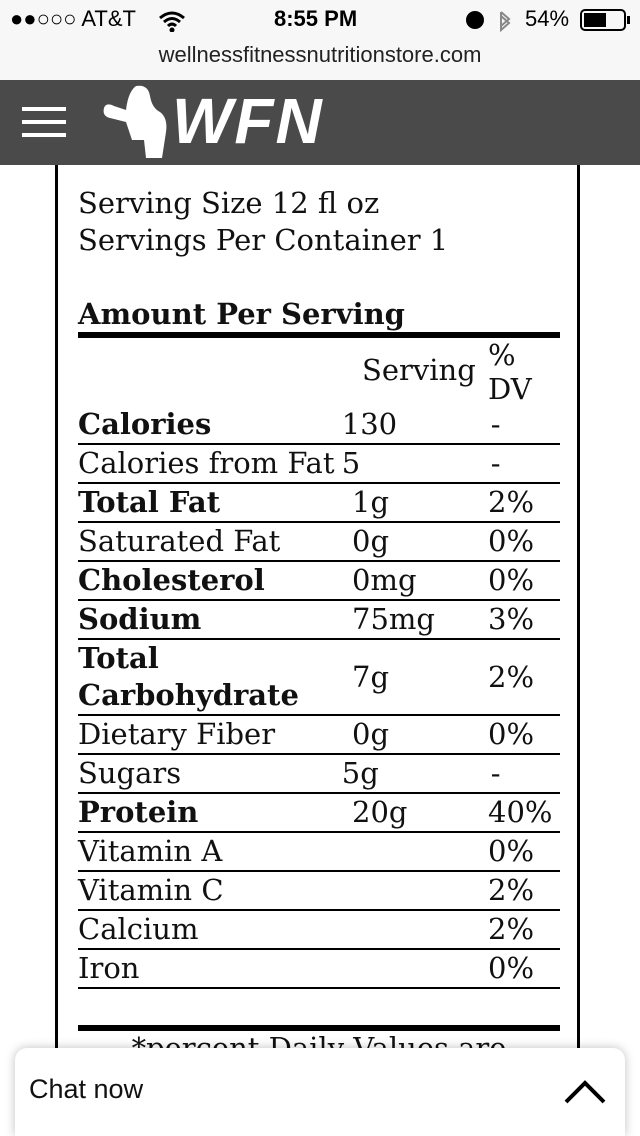 This screenshot has height=1136, width=640. What do you see at coordinates (316, 18) in the screenshot?
I see `clock: 8:55 PM` at bounding box center [316, 18].